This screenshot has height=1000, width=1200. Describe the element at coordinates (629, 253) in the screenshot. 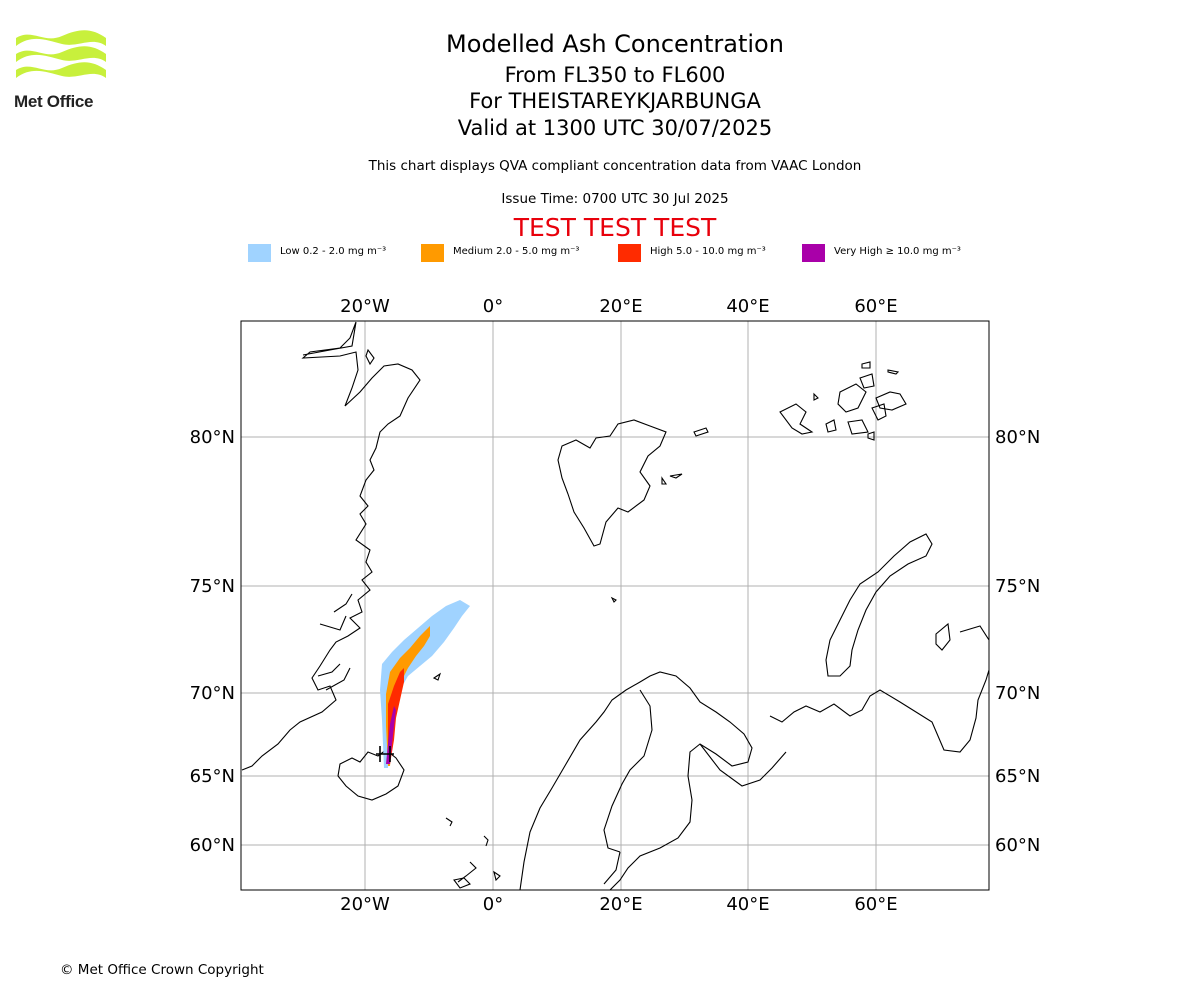

I see `legend-swatch-high` at that location.